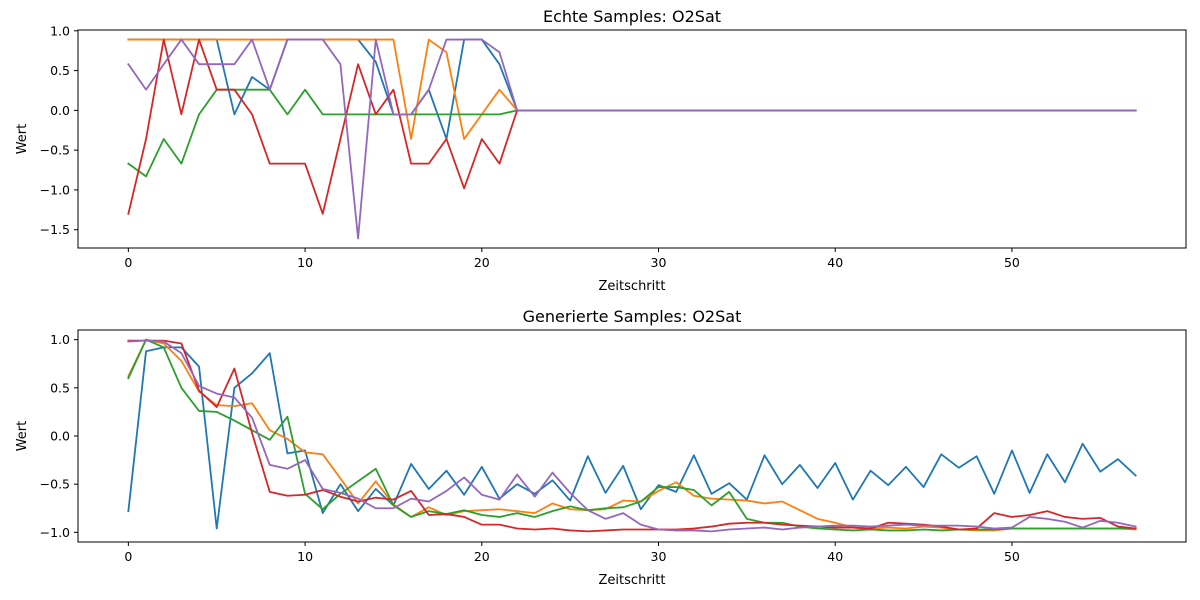 The image size is (1200, 600). Describe the element at coordinates (632, 16) in the screenshot. I see `chart-title: Echte Samples: O2Sat` at that location.